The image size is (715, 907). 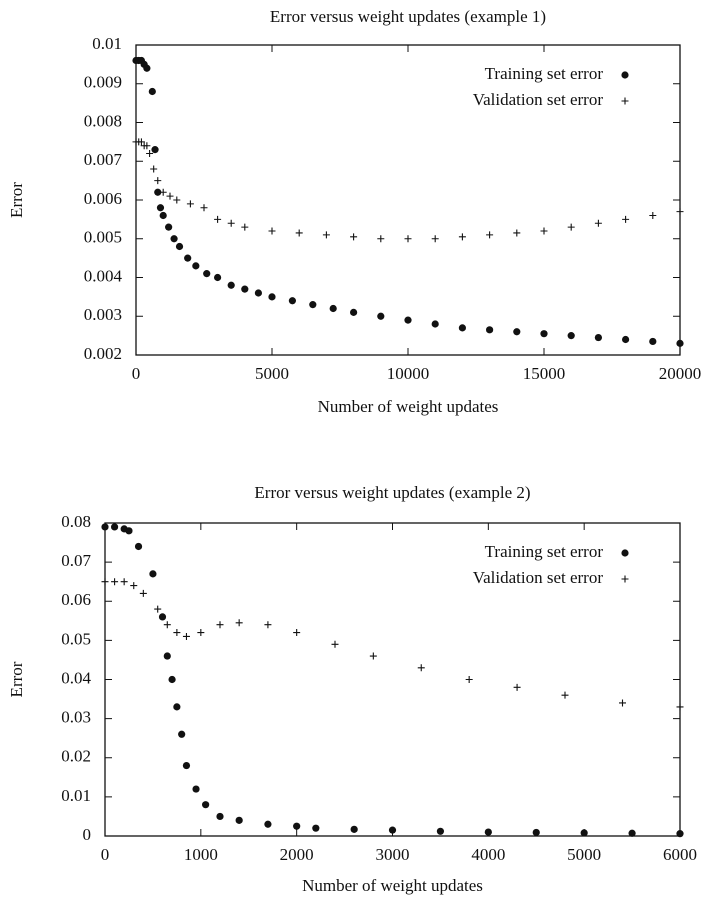 I want to click on x-tick-label: 15000, so click(x=544, y=373).